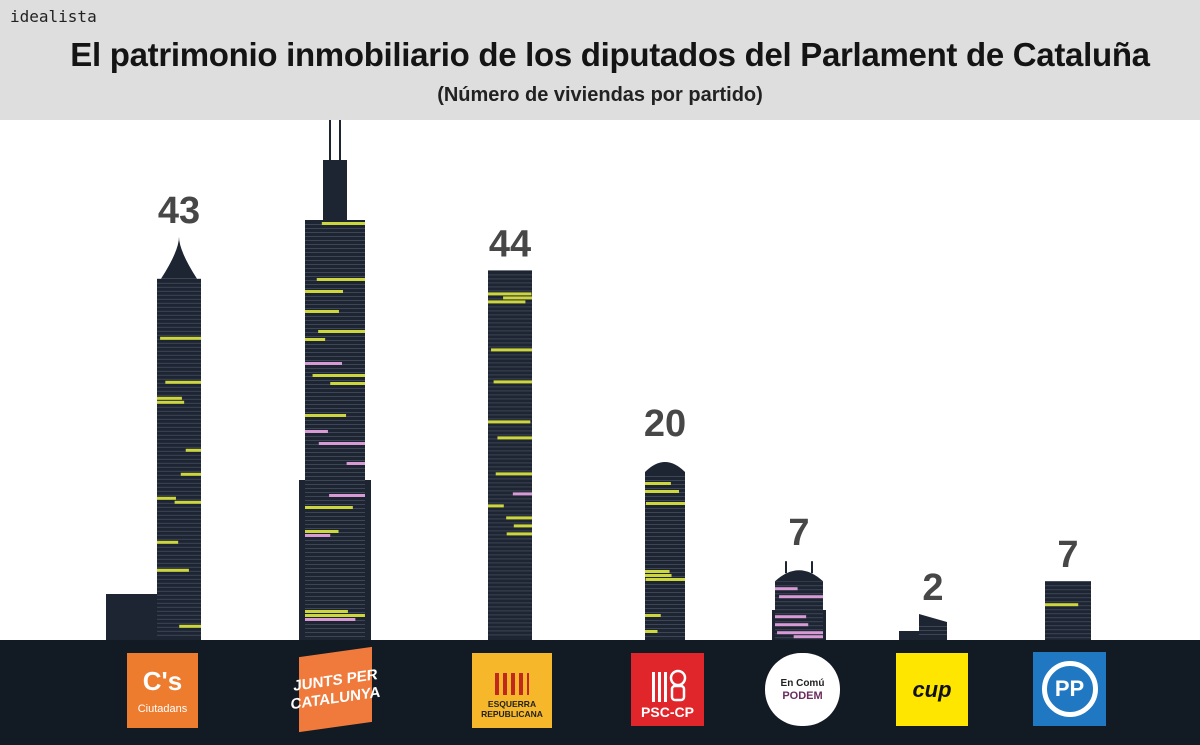  Describe the element at coordinates (335, 190) in the screenshot. I see `building-crown` at that location.